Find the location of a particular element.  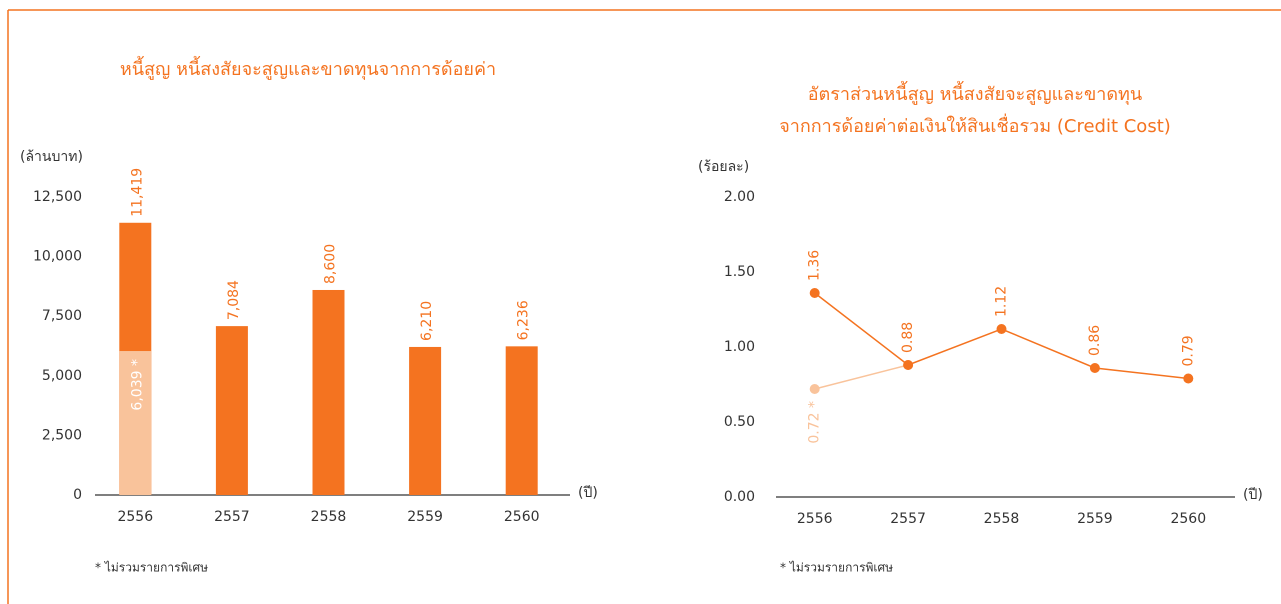

value-label: 6,236 is located at coordinates (524, 320).